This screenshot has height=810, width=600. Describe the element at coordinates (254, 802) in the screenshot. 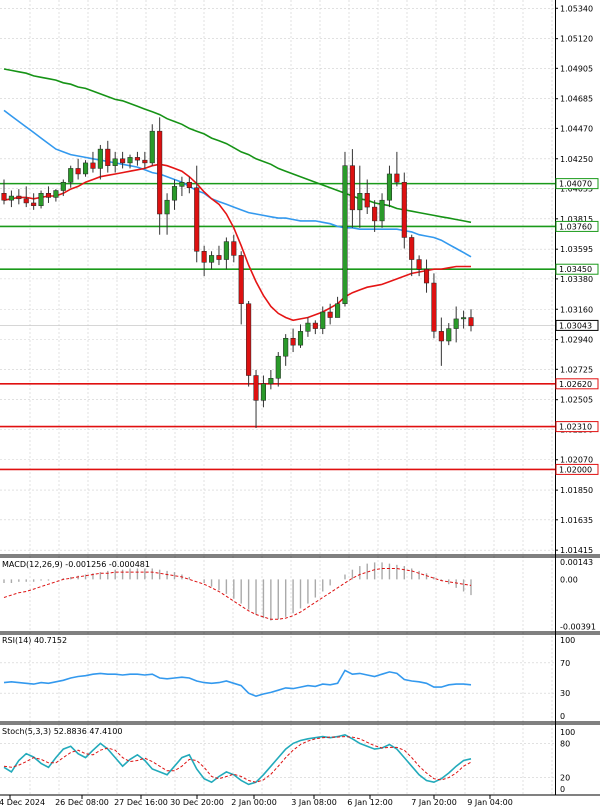

I see `x-tick-label: 2 Jan 00:00` at that location.